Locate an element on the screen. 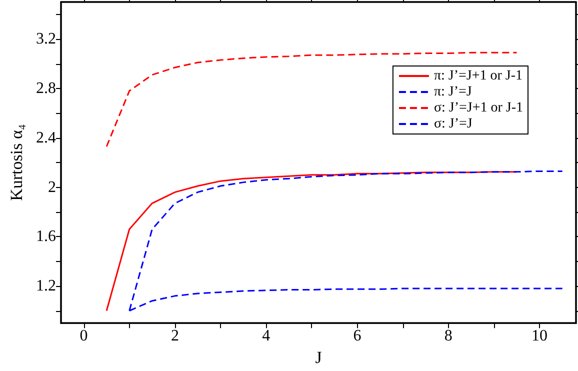 Image resolution: width=578 pixels, height=371 pixels. x-axis-title: J is located at coordinates (318, 357).